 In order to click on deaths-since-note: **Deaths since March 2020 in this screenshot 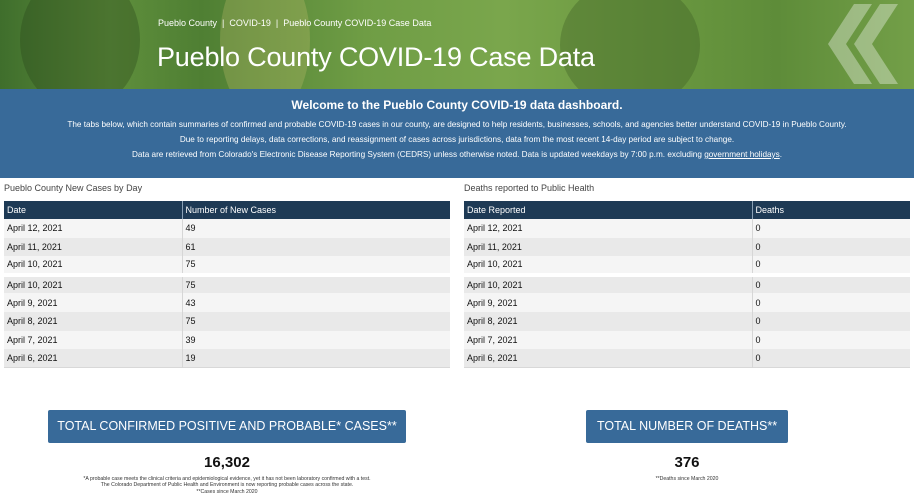, I will do `click(687, 479)`.